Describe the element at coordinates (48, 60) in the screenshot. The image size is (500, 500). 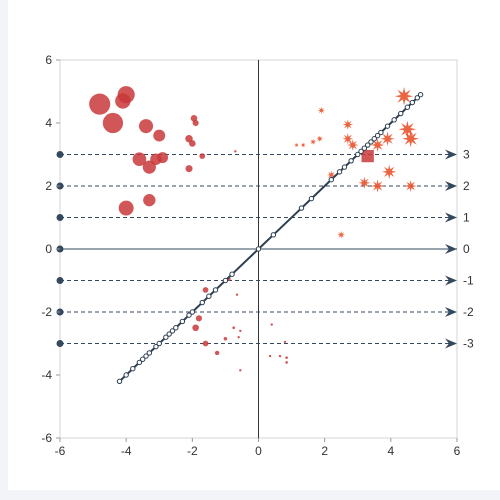
I see `y-tick-label: 6` at that location.